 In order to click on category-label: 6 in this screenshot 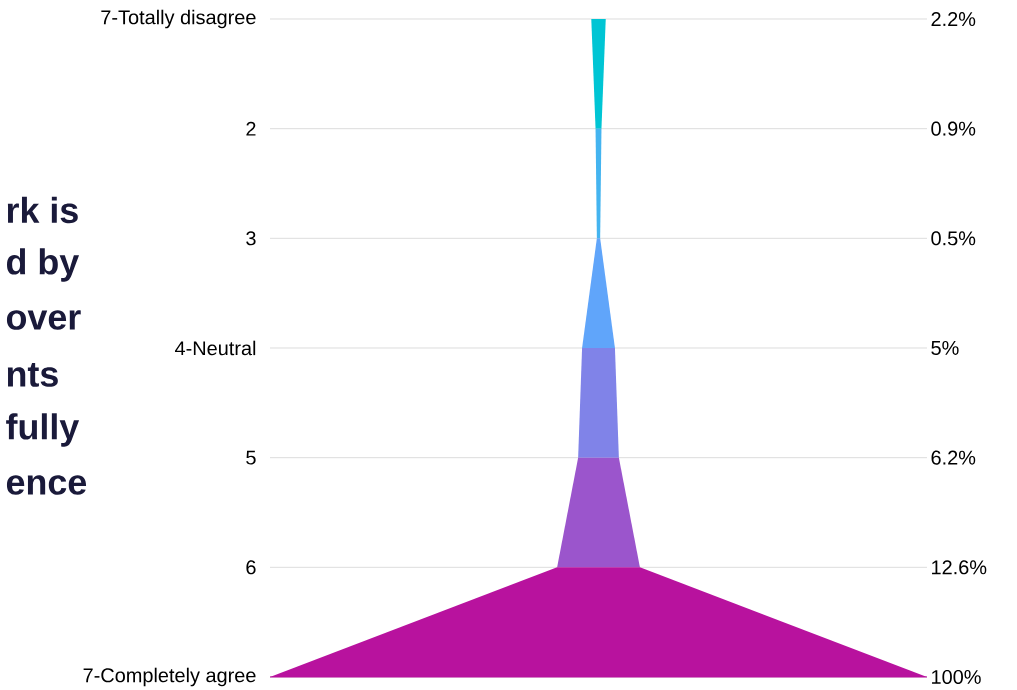, I will do `click(251, 567)`.